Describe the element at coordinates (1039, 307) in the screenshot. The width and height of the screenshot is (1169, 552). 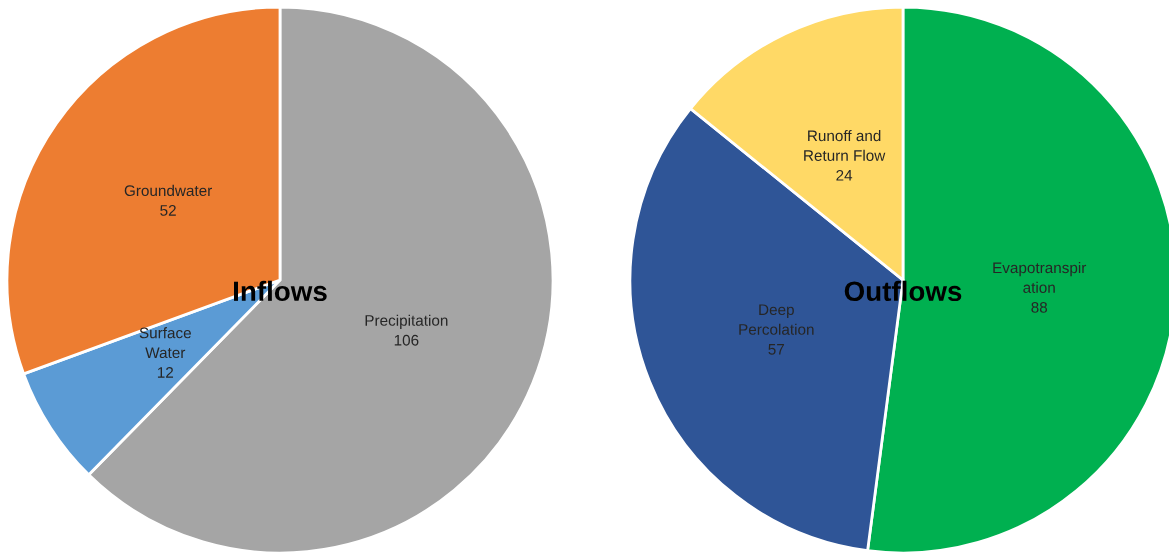
I see `data-label: 88` at that location.